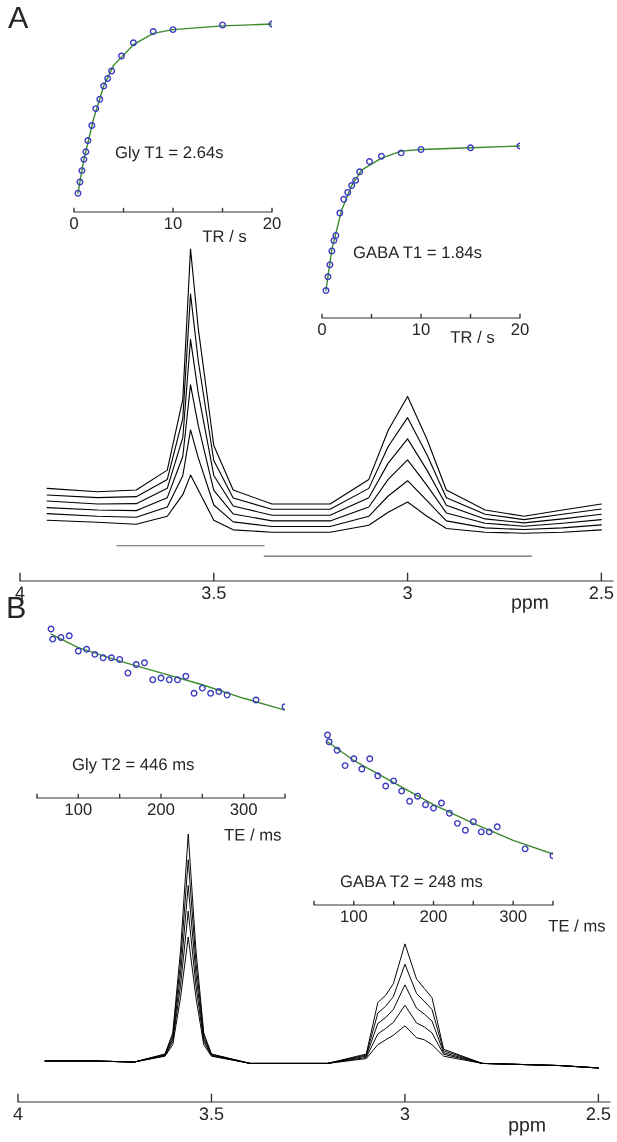 This screenshot has height=1142, width=617. What do you see at coordinates (417, 252) in the screenshot?
I see `annotation: GABA T1 = 1.84s` at bounding box center [417, 252].